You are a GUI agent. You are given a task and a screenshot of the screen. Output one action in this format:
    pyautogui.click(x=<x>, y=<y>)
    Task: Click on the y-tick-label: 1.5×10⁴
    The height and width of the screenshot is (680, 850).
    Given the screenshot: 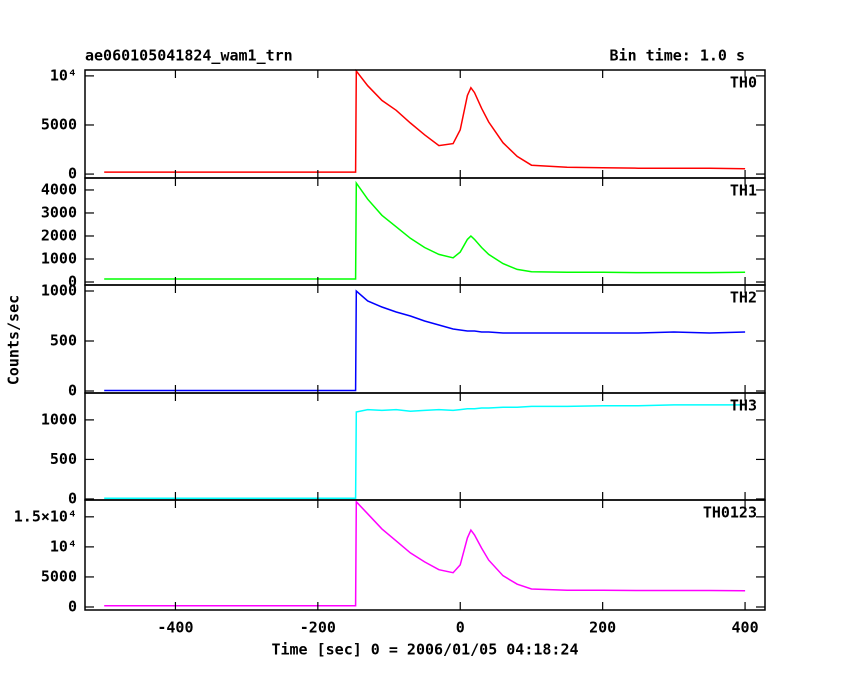 What is the action you would take?
    pyautogui.click(x=45, y=516)
    